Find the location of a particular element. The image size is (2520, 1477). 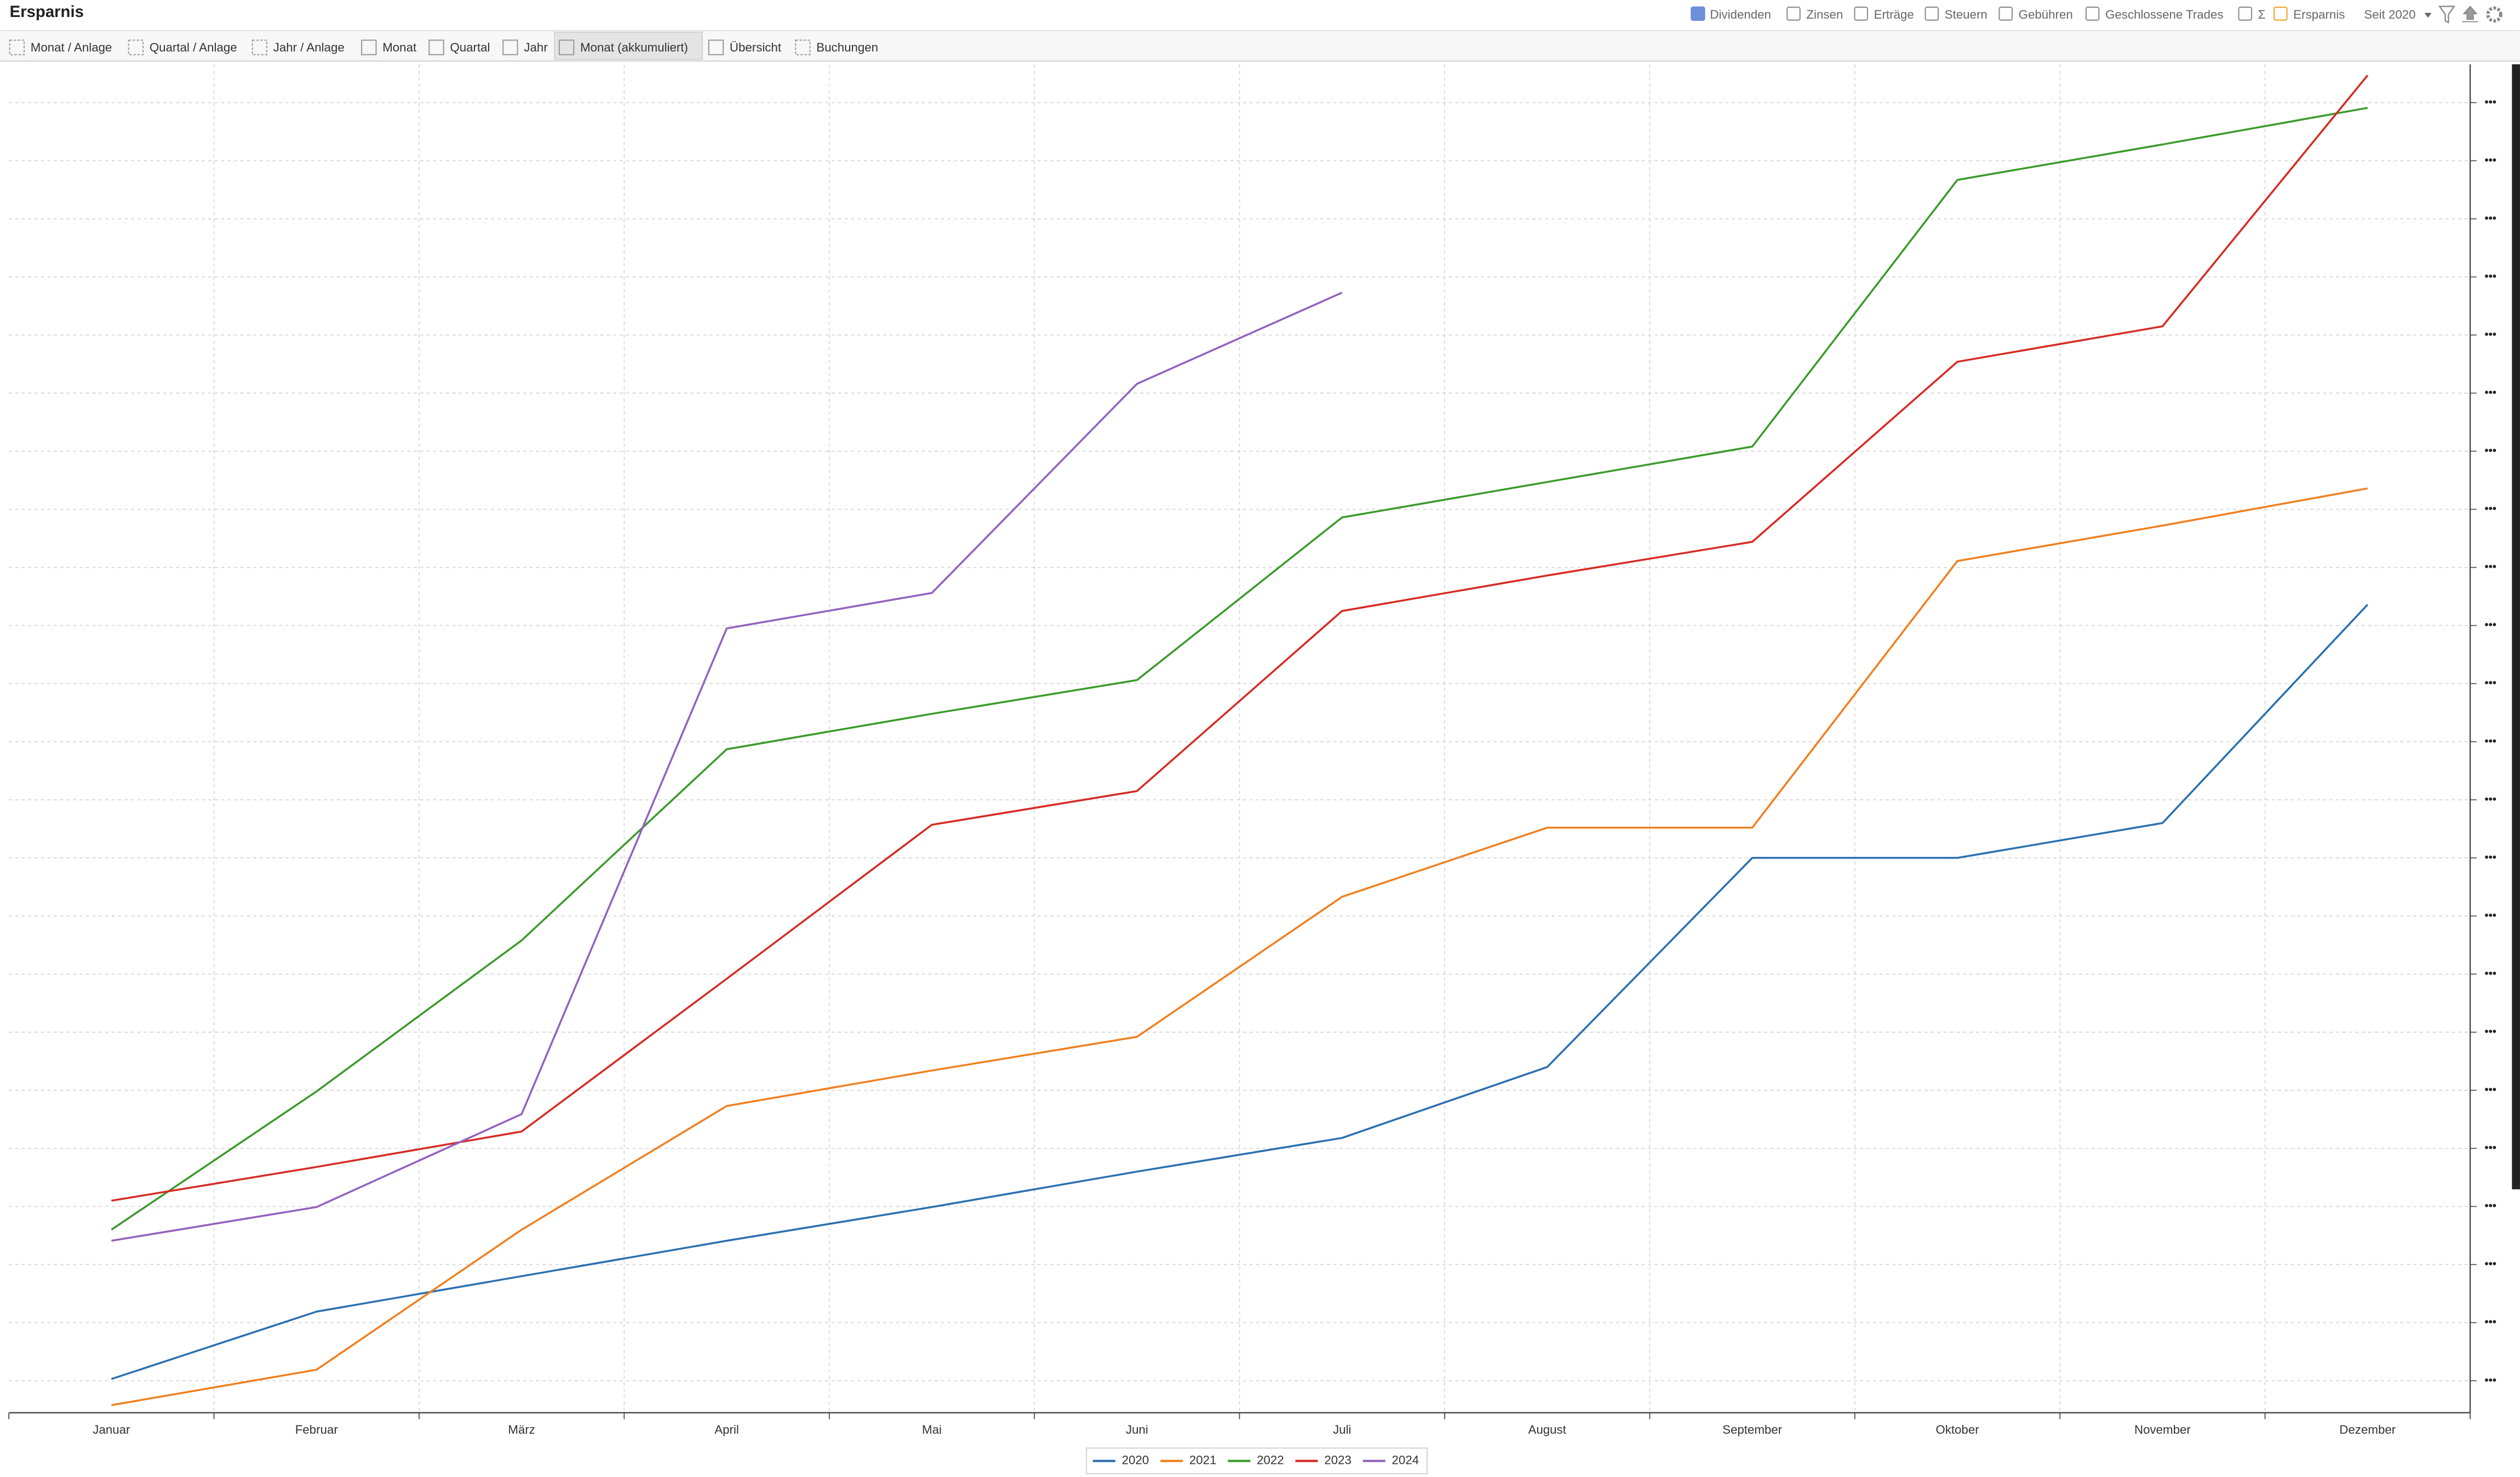

dropdown-caret is located at coordinates (2428, 16).